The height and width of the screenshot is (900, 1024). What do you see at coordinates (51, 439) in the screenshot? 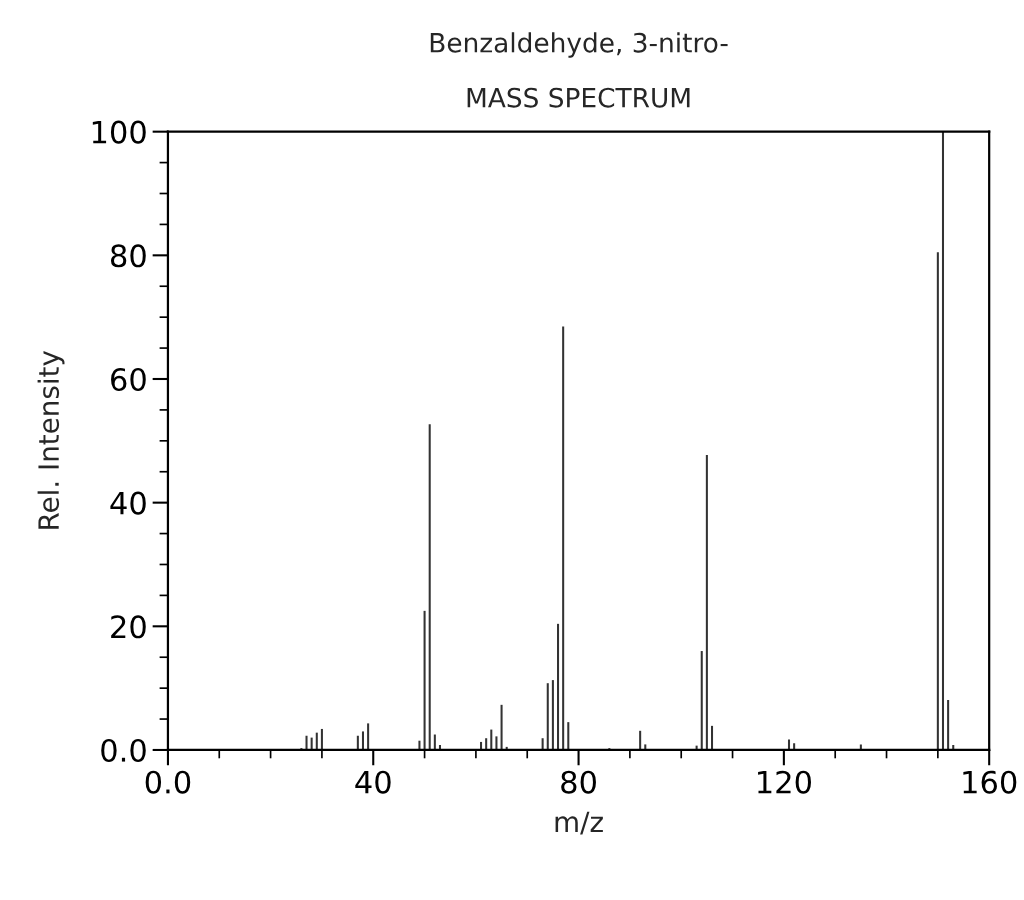
I see `y-axis-title: Rel. Intensity` at bounding box center [51, 439].